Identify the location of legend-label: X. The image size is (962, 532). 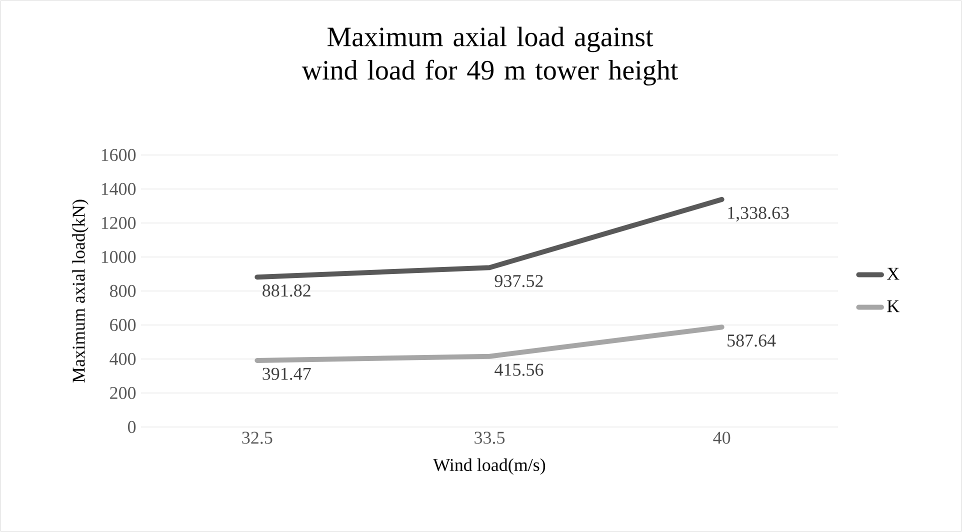
(893, 274).